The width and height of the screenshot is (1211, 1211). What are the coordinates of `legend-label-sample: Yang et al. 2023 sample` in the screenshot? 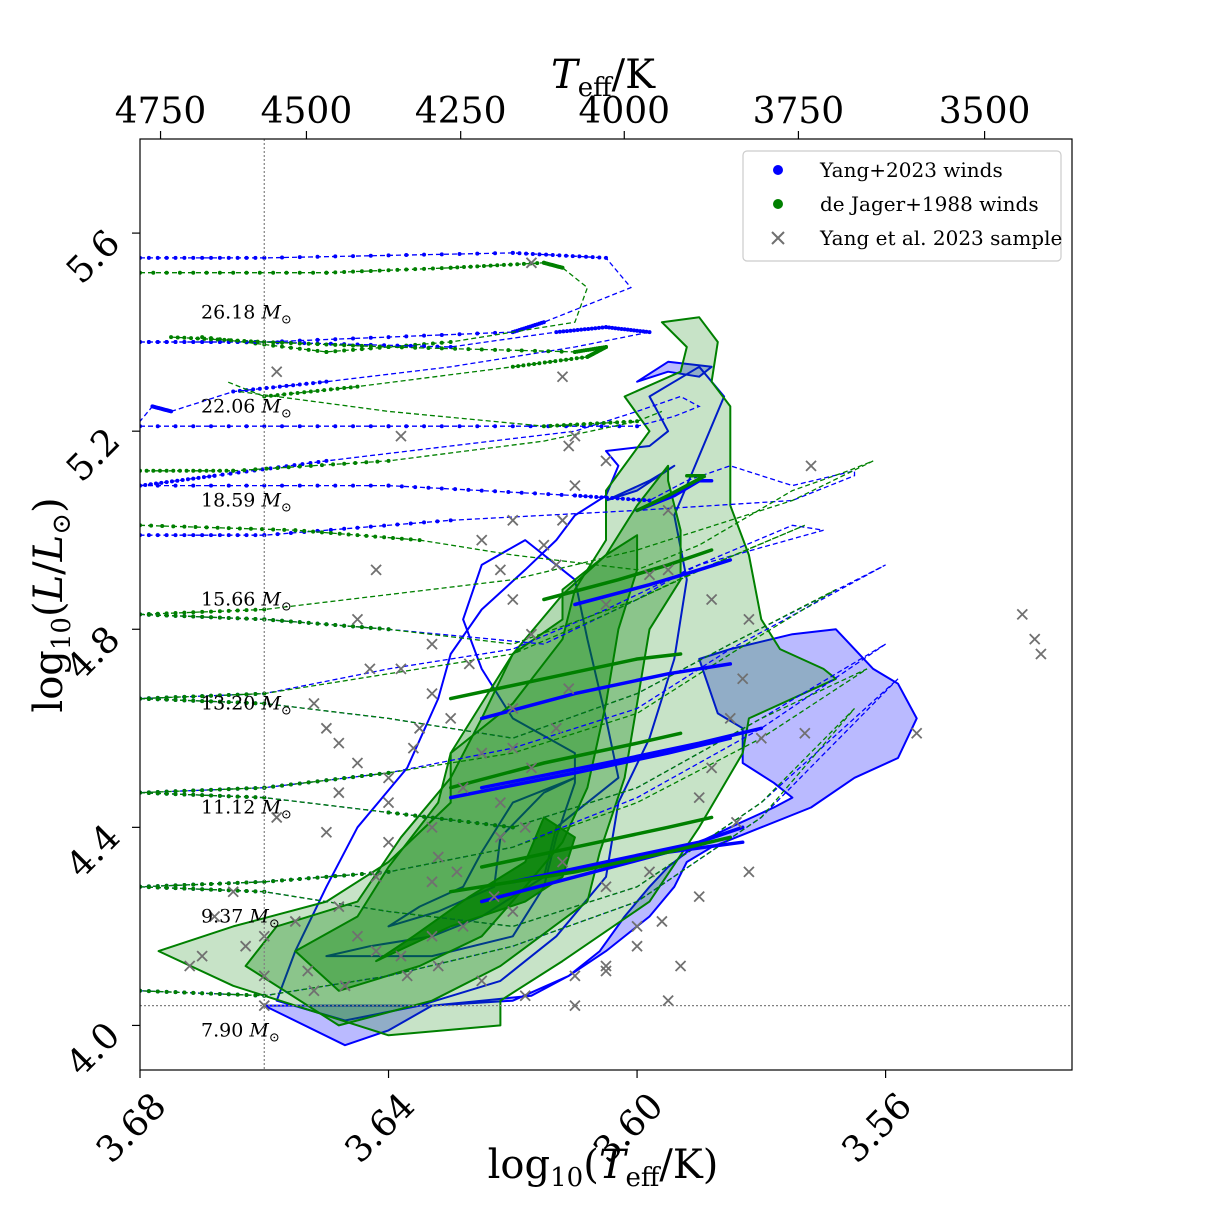 It's located at (940, 238).